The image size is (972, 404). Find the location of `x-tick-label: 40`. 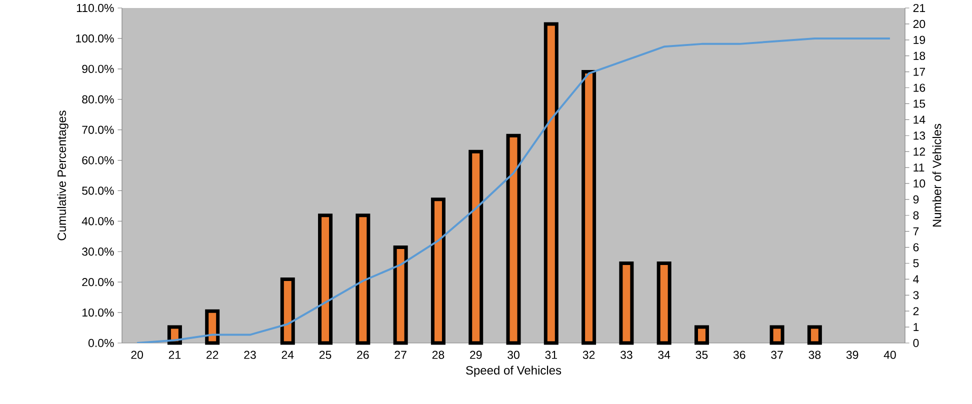

x-tick-label: 40 is located at coordinates (890, 354).